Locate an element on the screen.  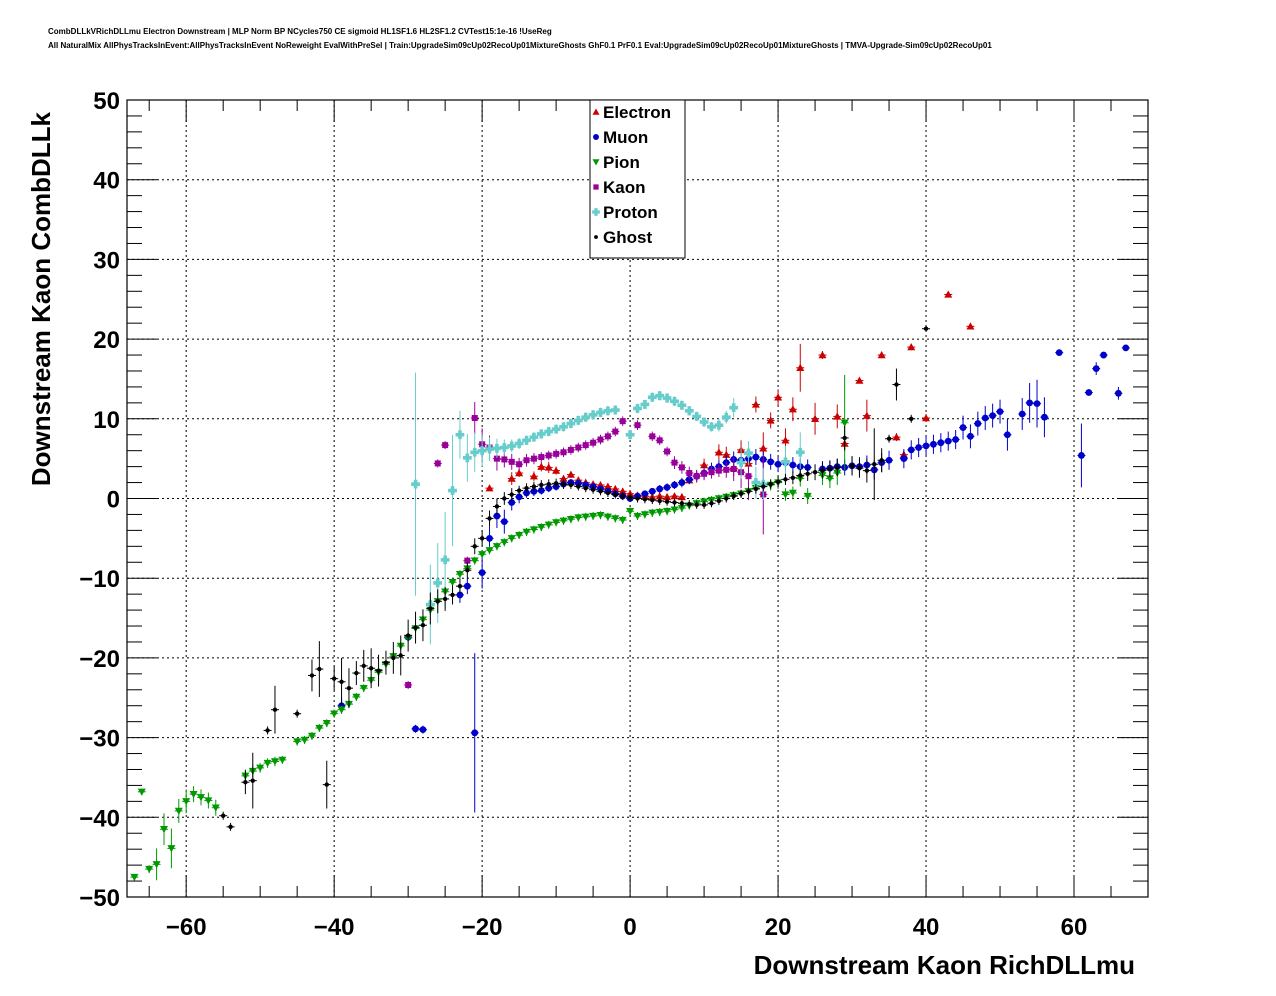
x-tick-label: −60 is located at coordinates (186, 927).